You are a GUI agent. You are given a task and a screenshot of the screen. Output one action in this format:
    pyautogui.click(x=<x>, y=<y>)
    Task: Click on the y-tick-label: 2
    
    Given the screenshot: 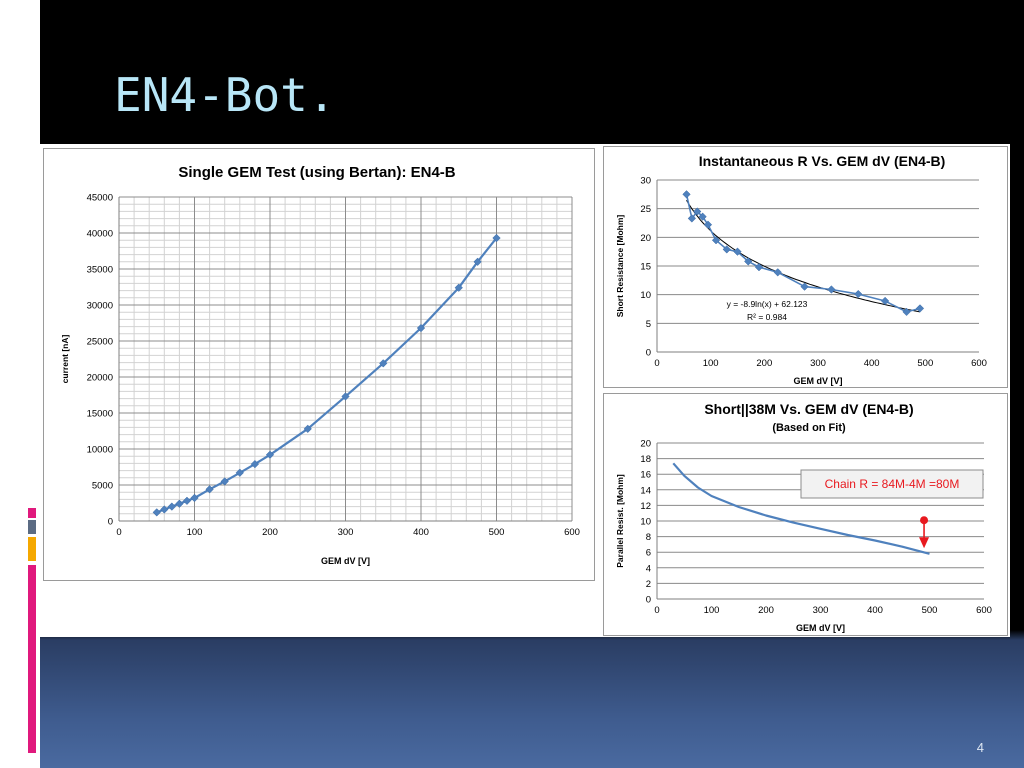 What is the action you would take?
    pyautogui.click(x=648, y=584)
    